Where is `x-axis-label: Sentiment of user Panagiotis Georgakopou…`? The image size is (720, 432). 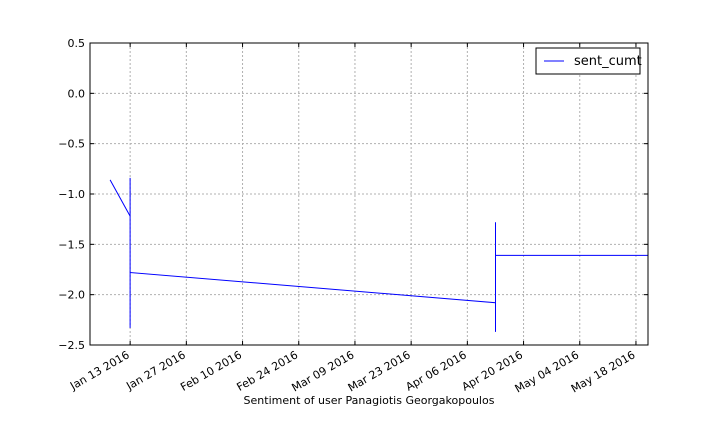 x-axis-label: Sentiment of user Panagiotis Georgakopou… is located at coordinates (369, 400).